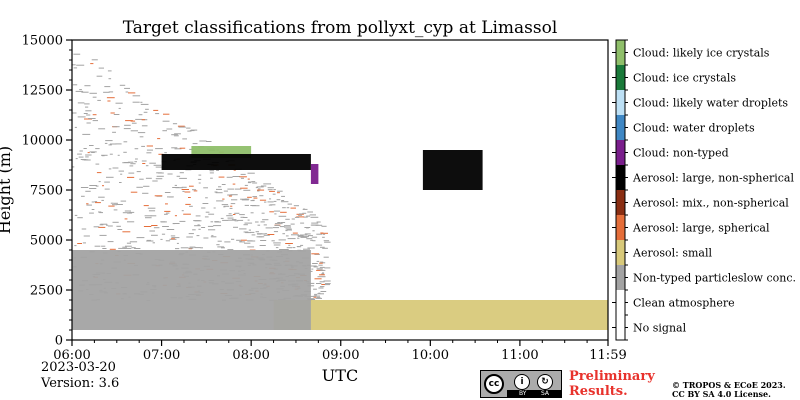  What do you see at coordinates (729, 385) in the screenshot?
I see `copyright-line1: © TROPOS & ECoE 2023.` at bounding box center [729, 385].